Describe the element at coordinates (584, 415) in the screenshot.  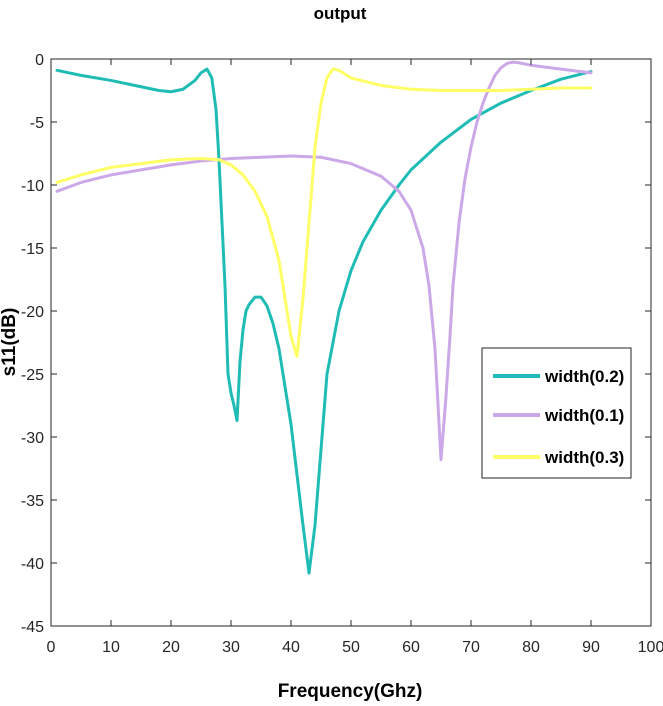
I see `legend-label: width(0.1)` at that location.